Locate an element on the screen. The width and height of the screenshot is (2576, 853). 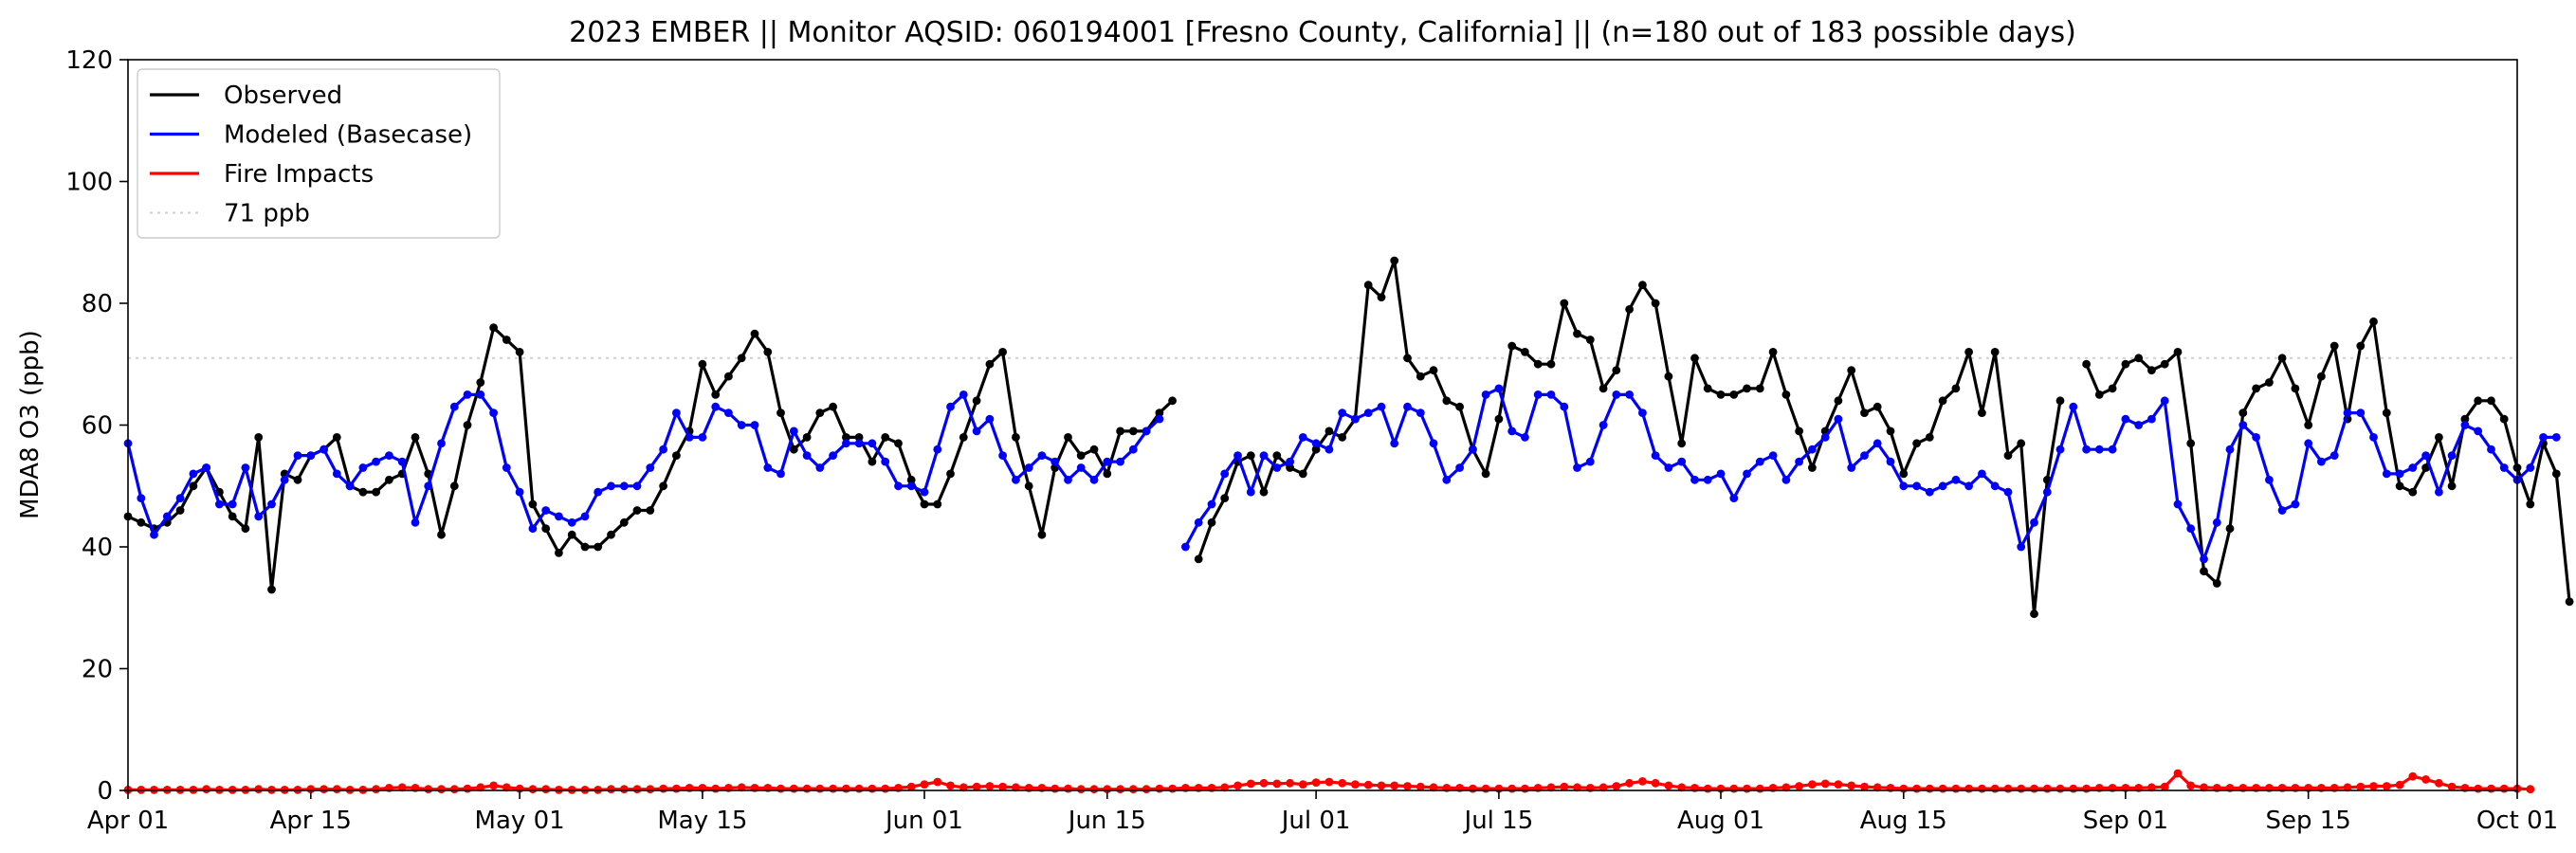
y-axis: 0 20 40 60 80 100 120 is located at coordinates (96, 426).